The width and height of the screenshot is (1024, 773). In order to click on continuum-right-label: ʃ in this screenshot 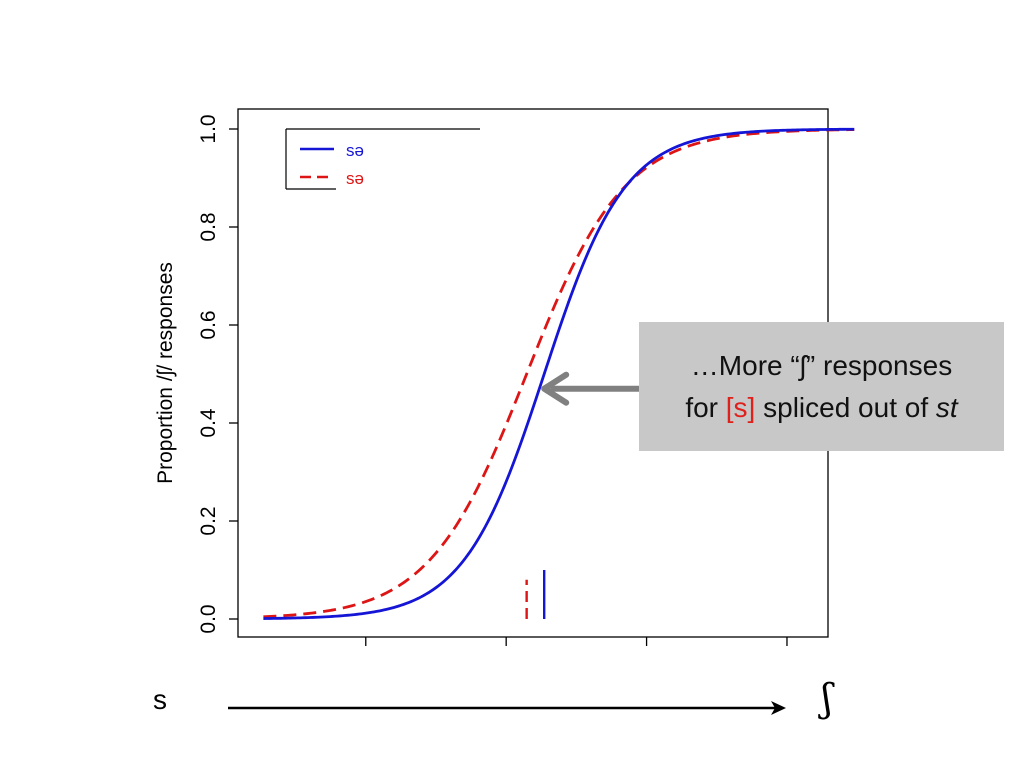, I will do `click(826, 698)`.